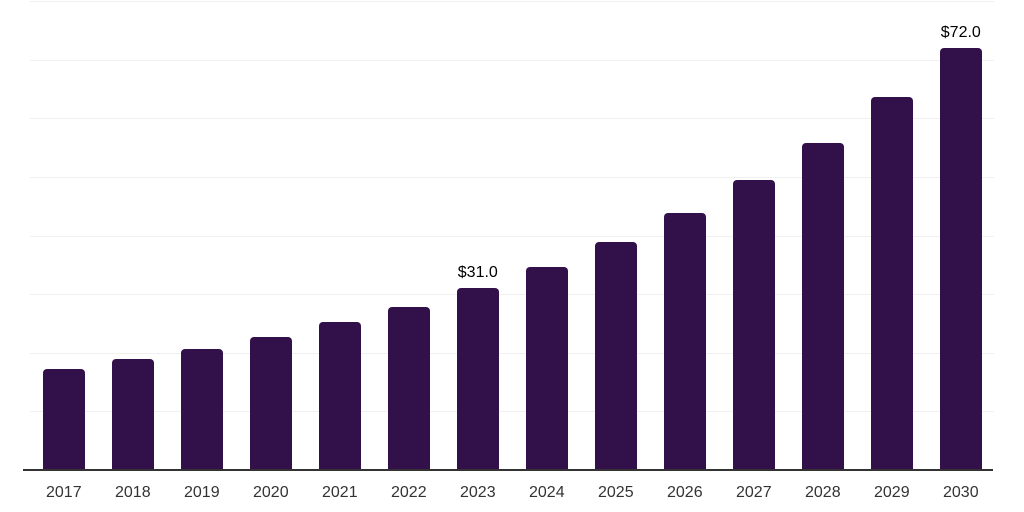  Describe the element at coordinates (477, 273) in the screenshot. I see `value-label-2023: $31.0` at that location.